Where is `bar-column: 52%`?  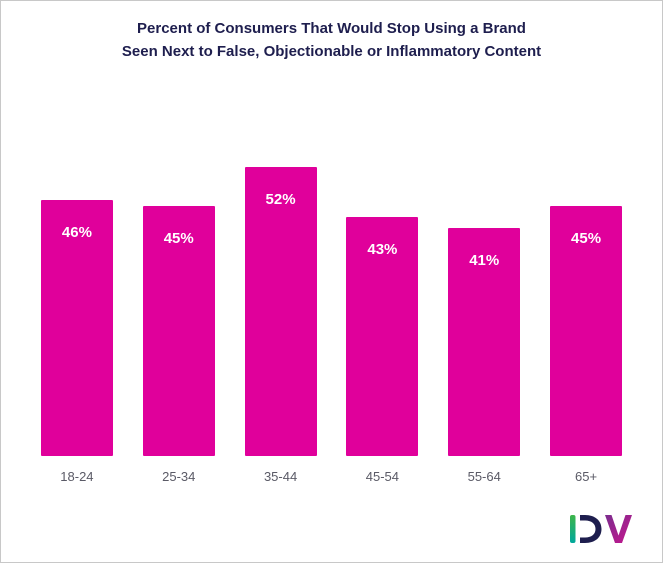 bar-column: 52% is located at coordinates (281, 308).